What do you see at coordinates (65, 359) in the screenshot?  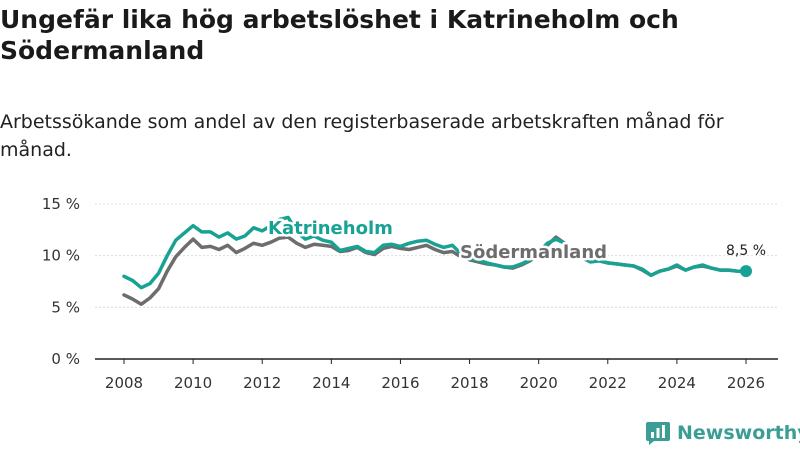 I see `y-tick-label-0: 0 %` at bounding box center [65, 359].